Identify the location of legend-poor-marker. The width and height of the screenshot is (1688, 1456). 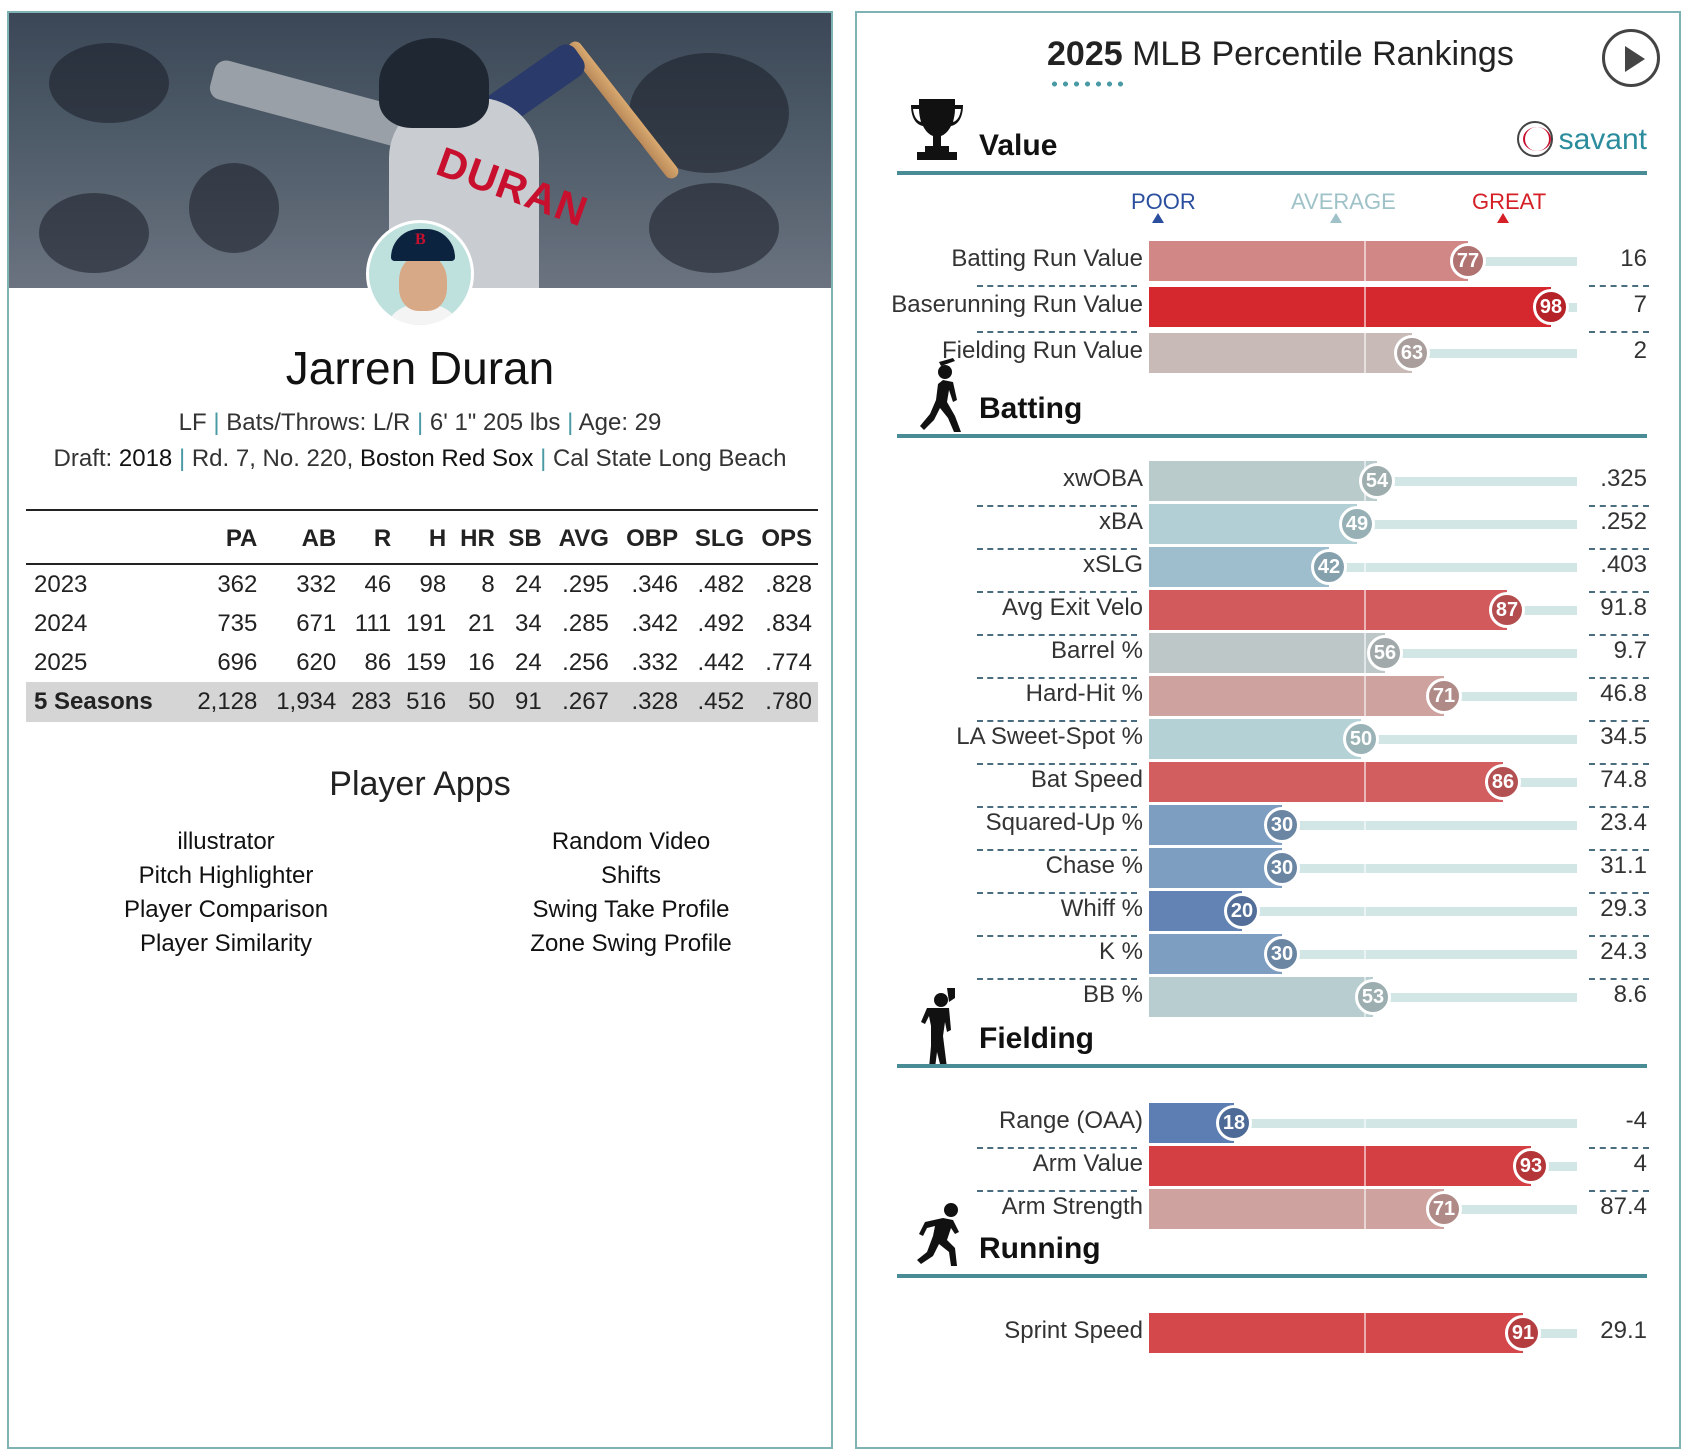
(1158, 218).